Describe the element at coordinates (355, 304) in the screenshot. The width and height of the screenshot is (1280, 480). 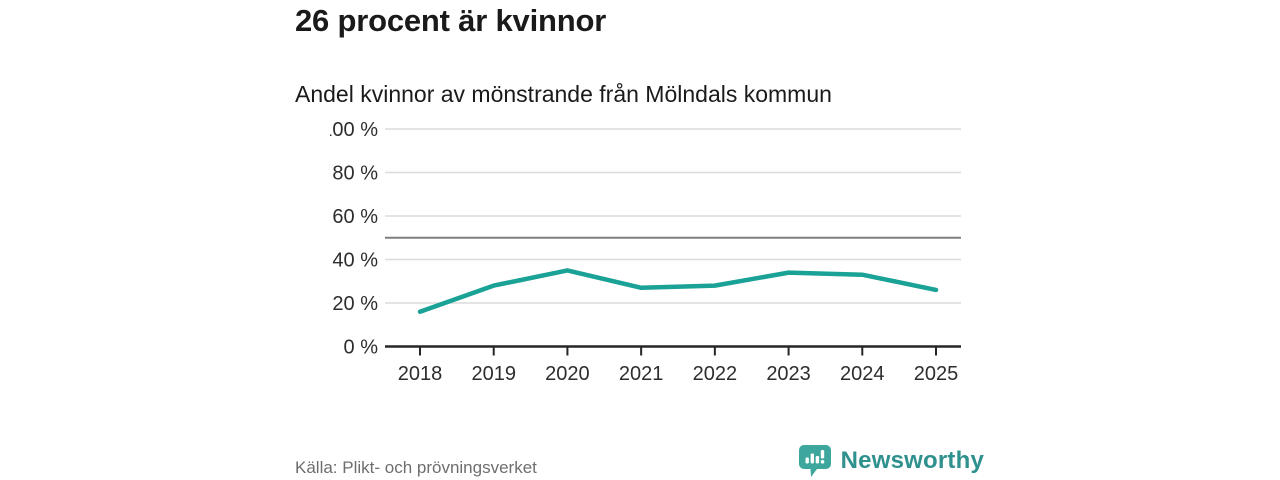
I see `y-axis-tick-label: 20 %` at that location.